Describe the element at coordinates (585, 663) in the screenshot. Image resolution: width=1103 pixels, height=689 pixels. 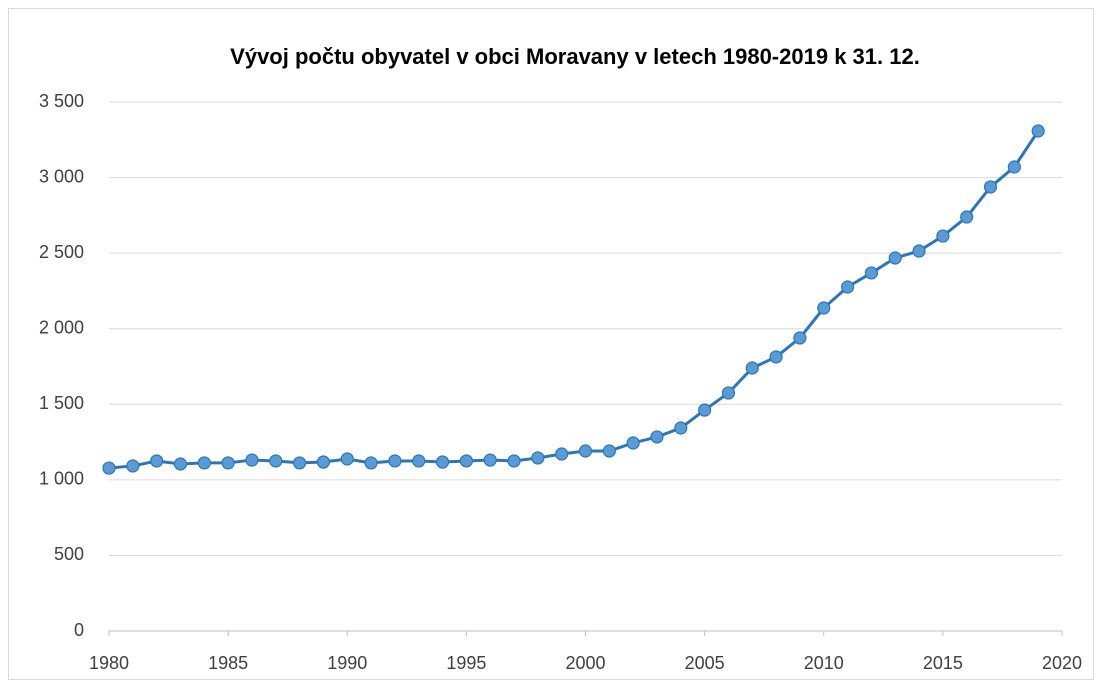
I see `x-tick-label: 2000` at that location.